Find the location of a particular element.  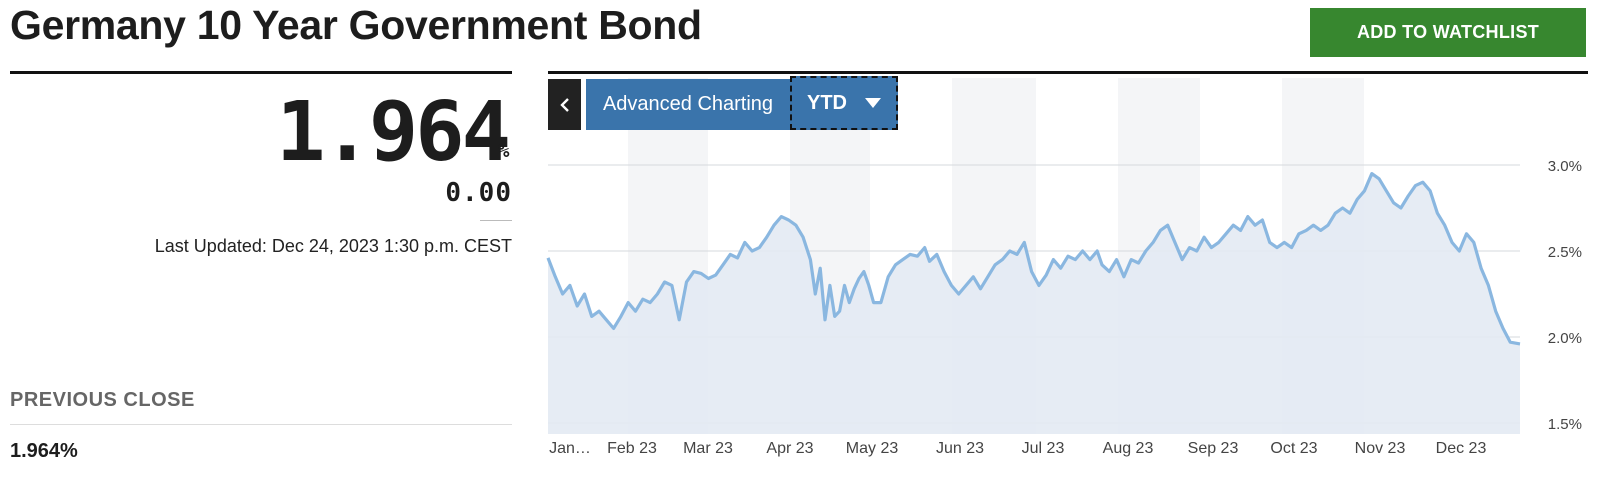

divider-left is located at coordinates (261, 72).